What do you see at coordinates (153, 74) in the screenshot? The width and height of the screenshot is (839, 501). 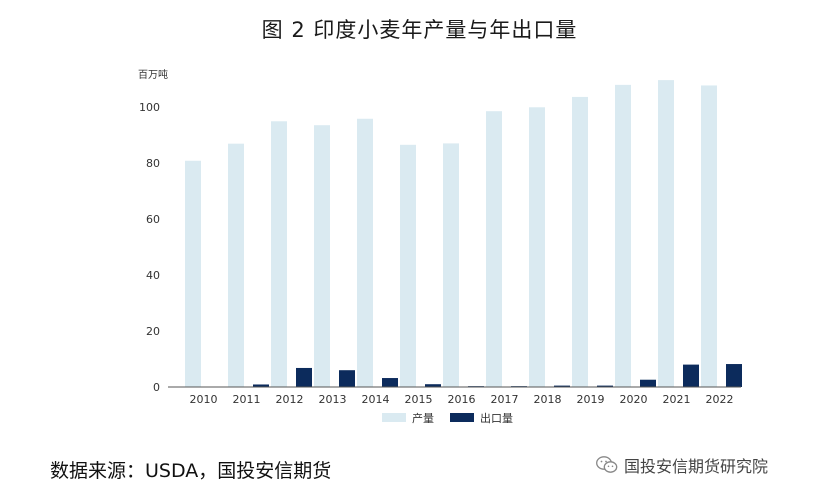 I see `y-unit-label: 百万吨` at bounding box center [153, 74].